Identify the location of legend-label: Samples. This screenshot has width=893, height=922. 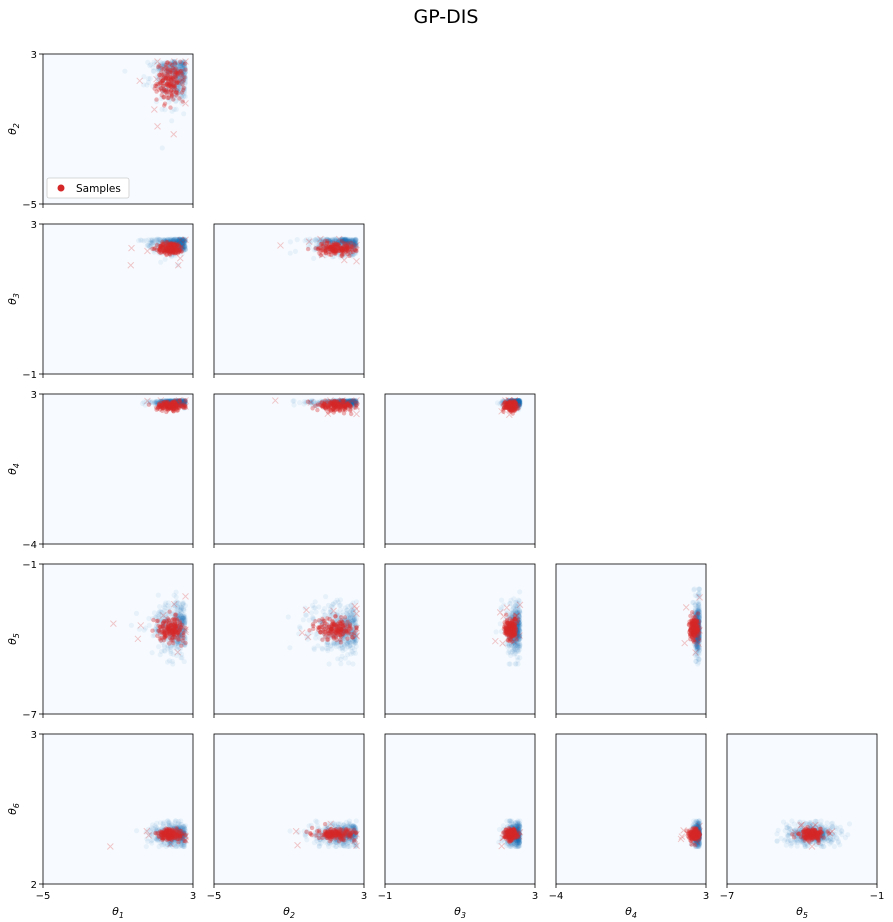
(98, 189).